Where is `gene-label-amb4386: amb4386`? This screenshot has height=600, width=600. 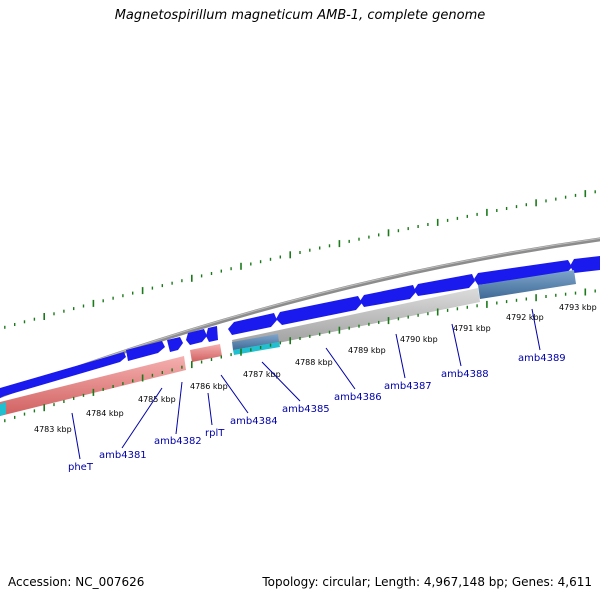 gene-label-amb4386: amb4386 is located at coordinates (358, 397).